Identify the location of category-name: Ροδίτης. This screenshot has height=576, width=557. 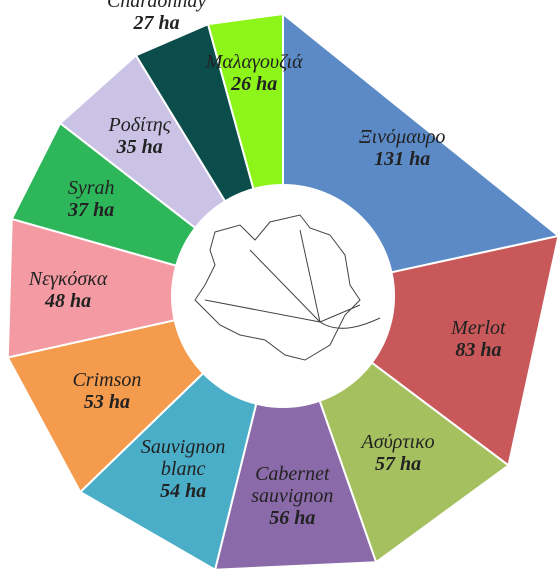
(139, 124).